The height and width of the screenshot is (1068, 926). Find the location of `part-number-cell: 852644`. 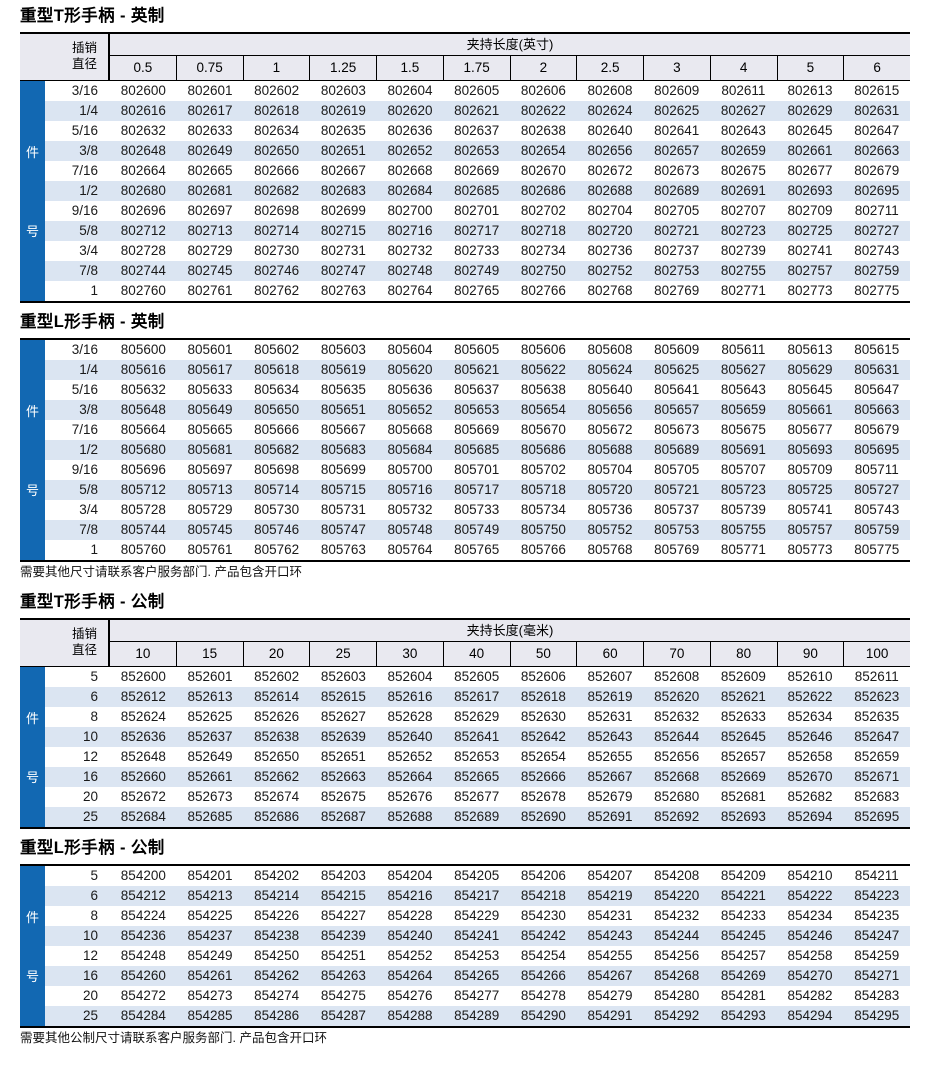

part-number-cell: 852644 is located at coordinates (677, 736).